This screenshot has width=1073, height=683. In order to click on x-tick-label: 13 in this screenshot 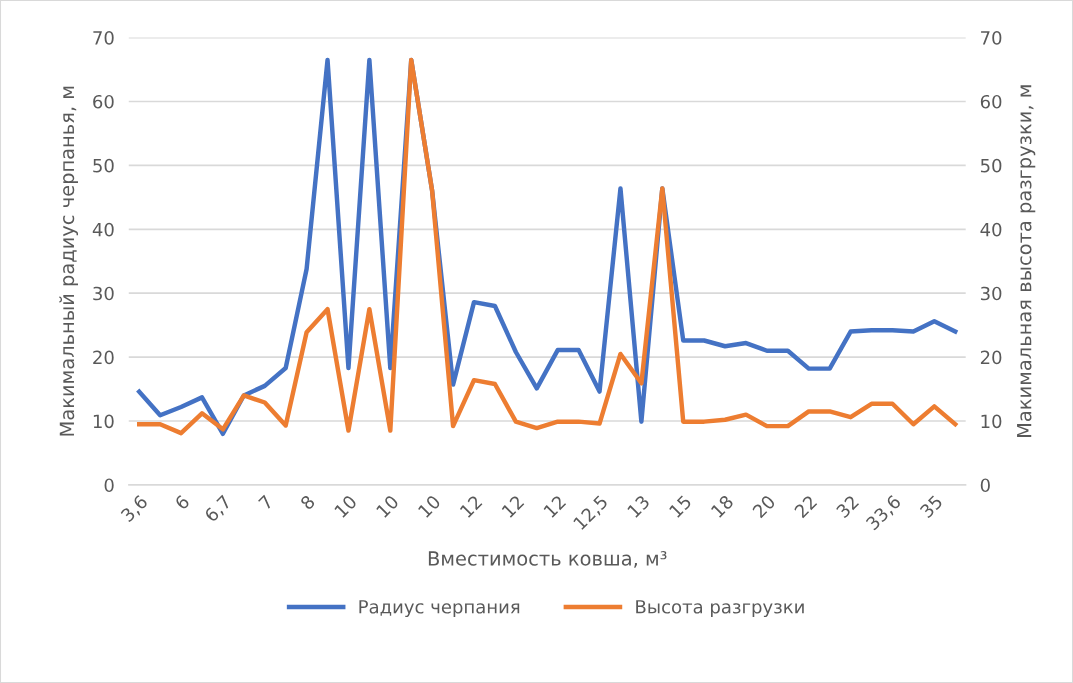, I will do `click(638, 506)`.